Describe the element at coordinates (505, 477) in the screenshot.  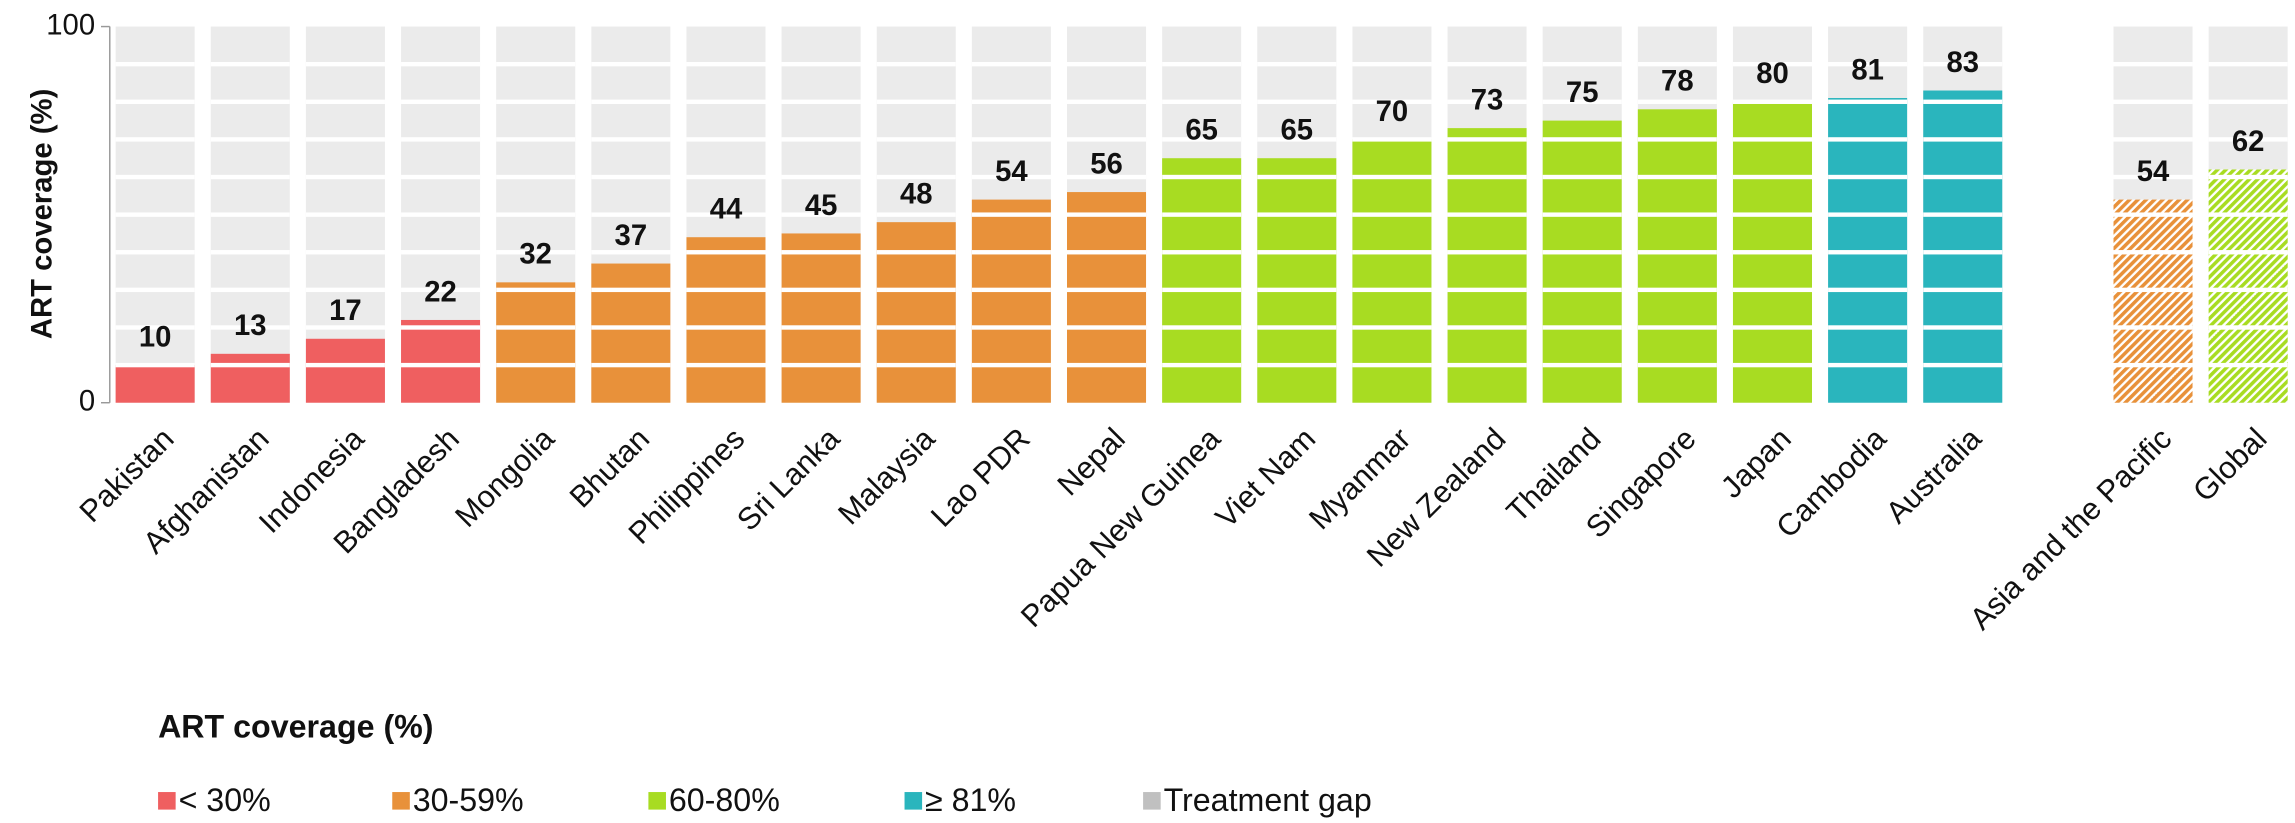
I see `x-tick-label: Mongolia` at that location.